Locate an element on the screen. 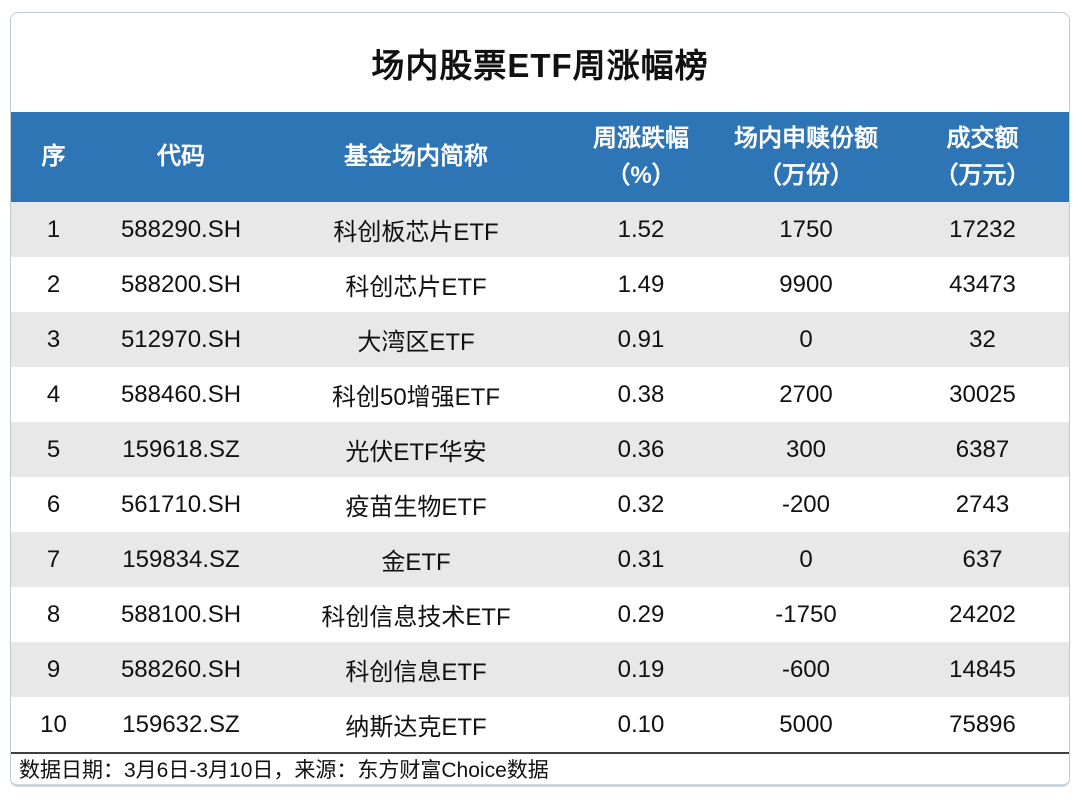  column-header-code: 代码 is located at coordinates (181, 157).